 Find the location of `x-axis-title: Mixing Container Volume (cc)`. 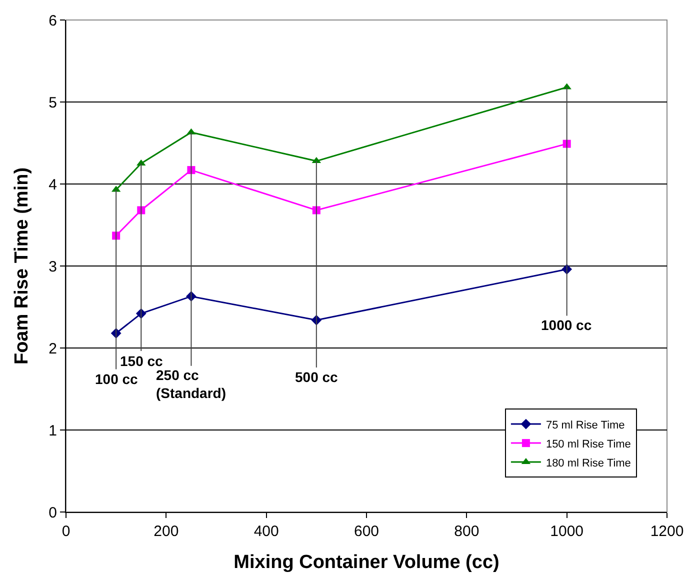

x-axis-title: Mixing Container Volume (cc) is located at coordinates (367, 562).